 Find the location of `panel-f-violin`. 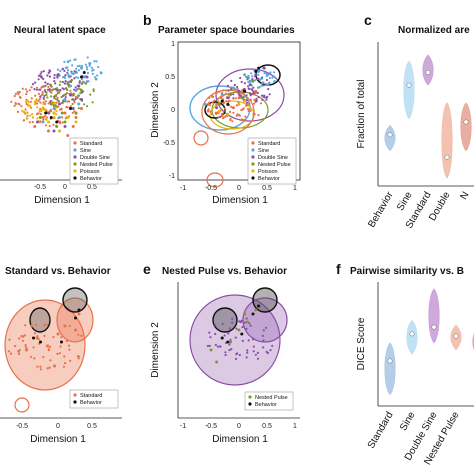

panel-f-violin is located at coordinates (434, 316).